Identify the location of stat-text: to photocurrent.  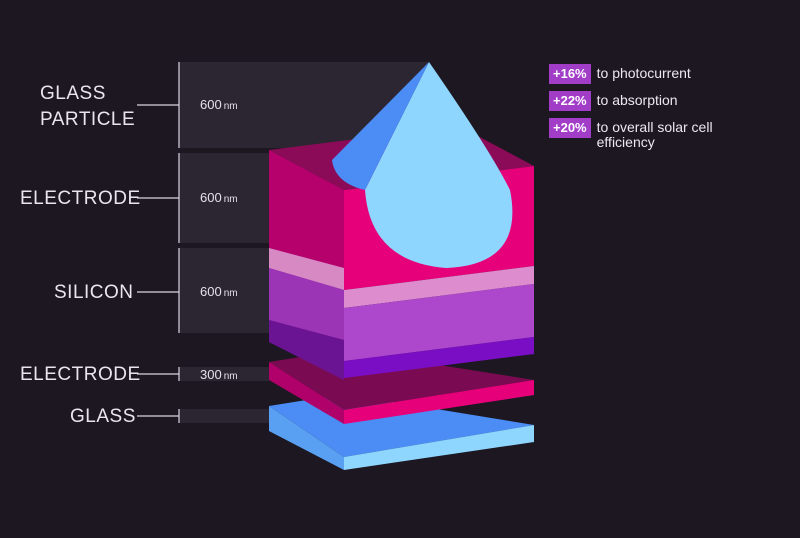
(643, 73).